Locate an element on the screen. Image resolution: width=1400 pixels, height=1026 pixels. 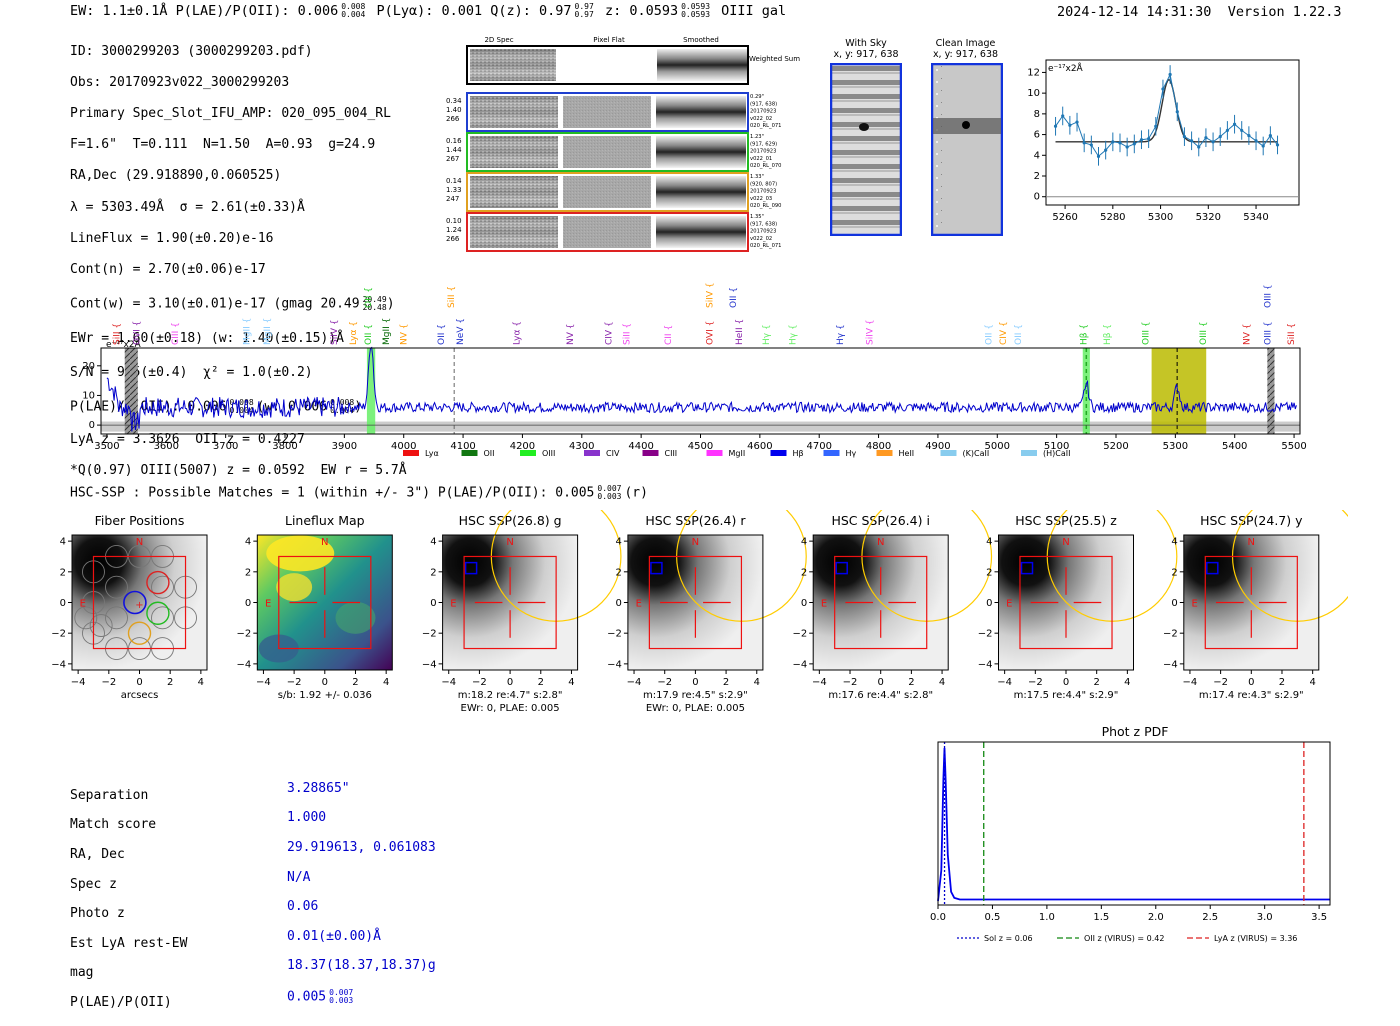
match-value-specz: N/A is located at coordinates (299, 877).